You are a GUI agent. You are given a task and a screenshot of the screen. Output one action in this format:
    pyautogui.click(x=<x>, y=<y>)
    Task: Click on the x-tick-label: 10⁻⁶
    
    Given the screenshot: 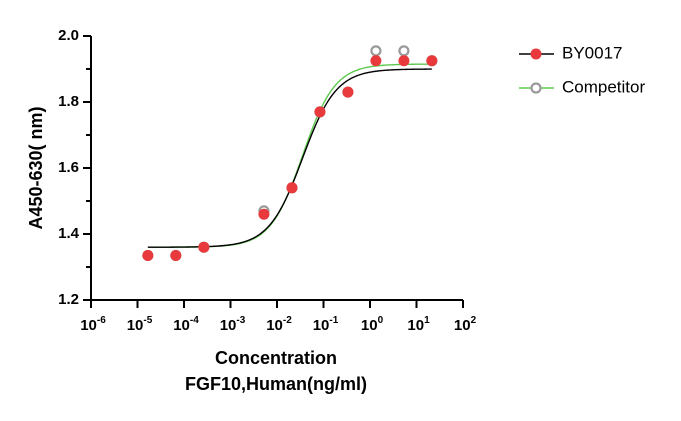 What is the action you would take?
    pyautogui.click(x=93, y=324)
    